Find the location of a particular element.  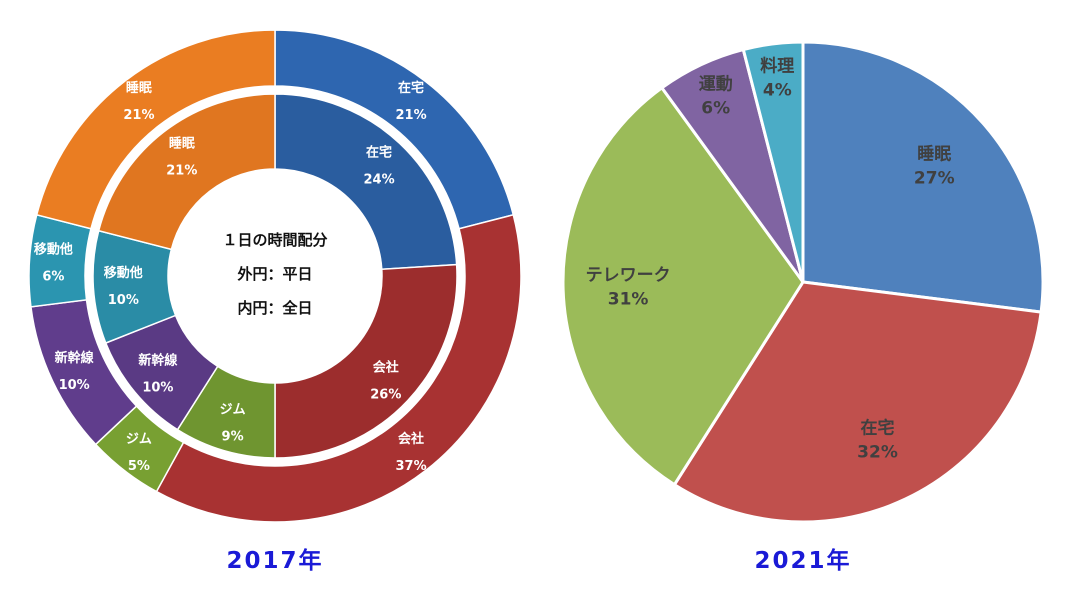

inner-slice-2-value: 9% is located at coordinates (233, 436).